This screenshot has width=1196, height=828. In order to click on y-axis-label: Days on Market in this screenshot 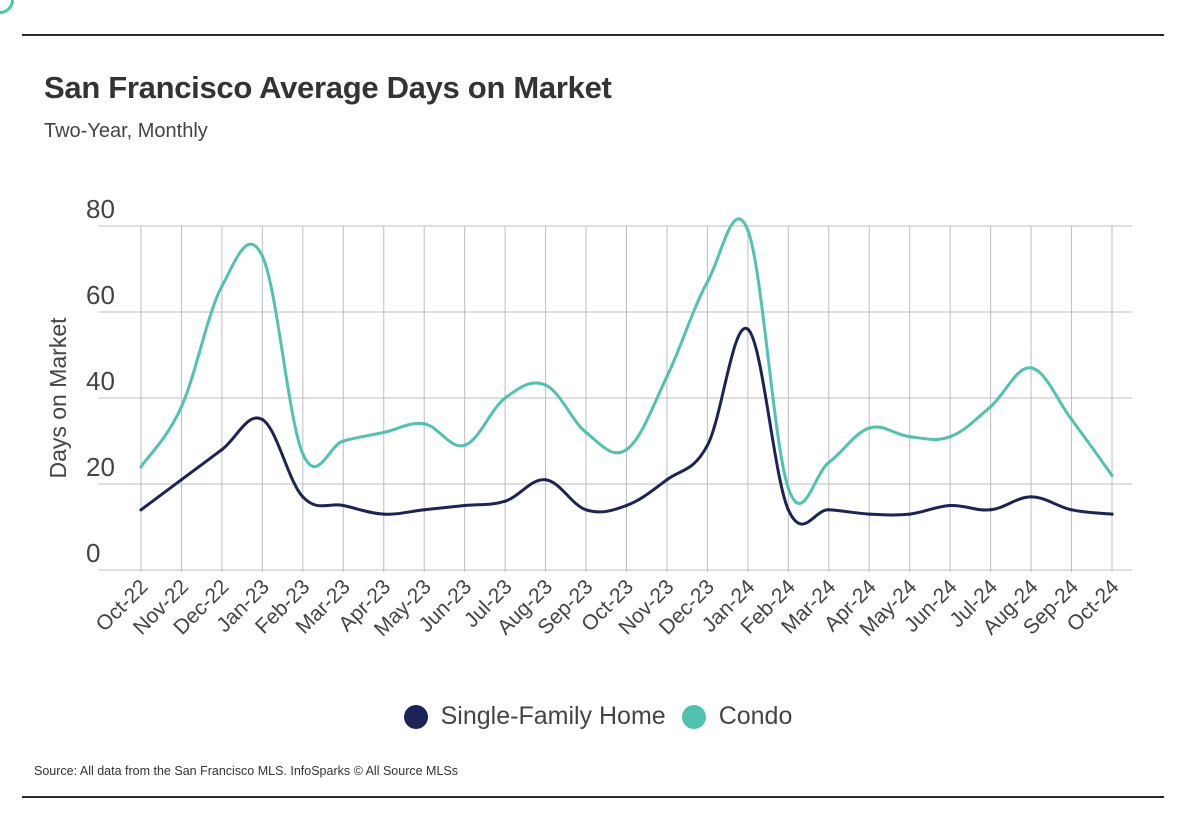, I will do `click(58, 398)`.